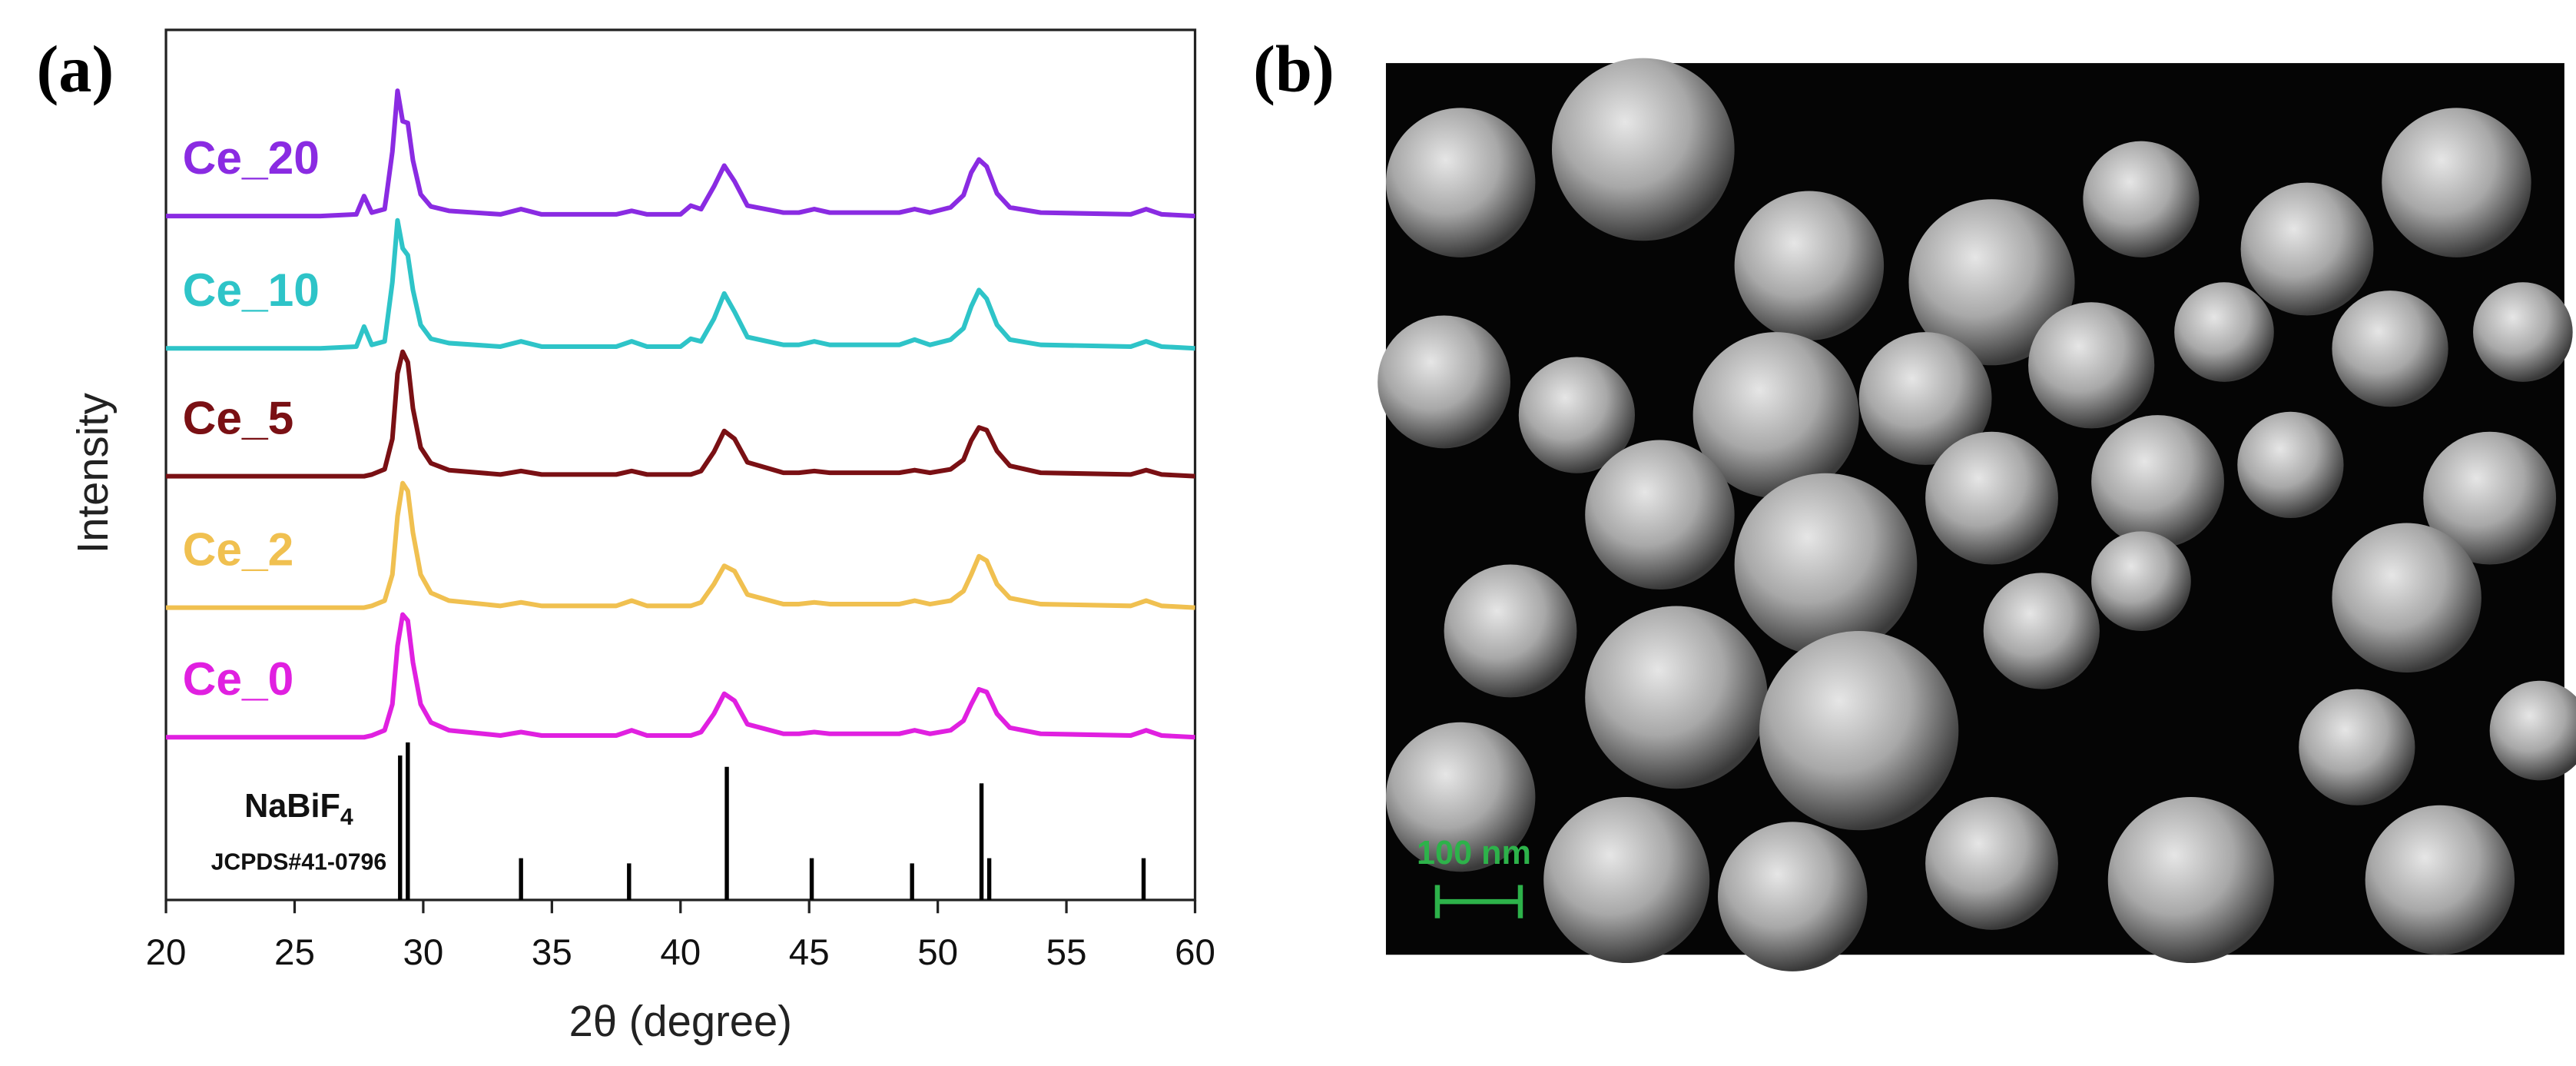  I want to click on x-axis-label: 2θ (degree), so click(680, 1021).